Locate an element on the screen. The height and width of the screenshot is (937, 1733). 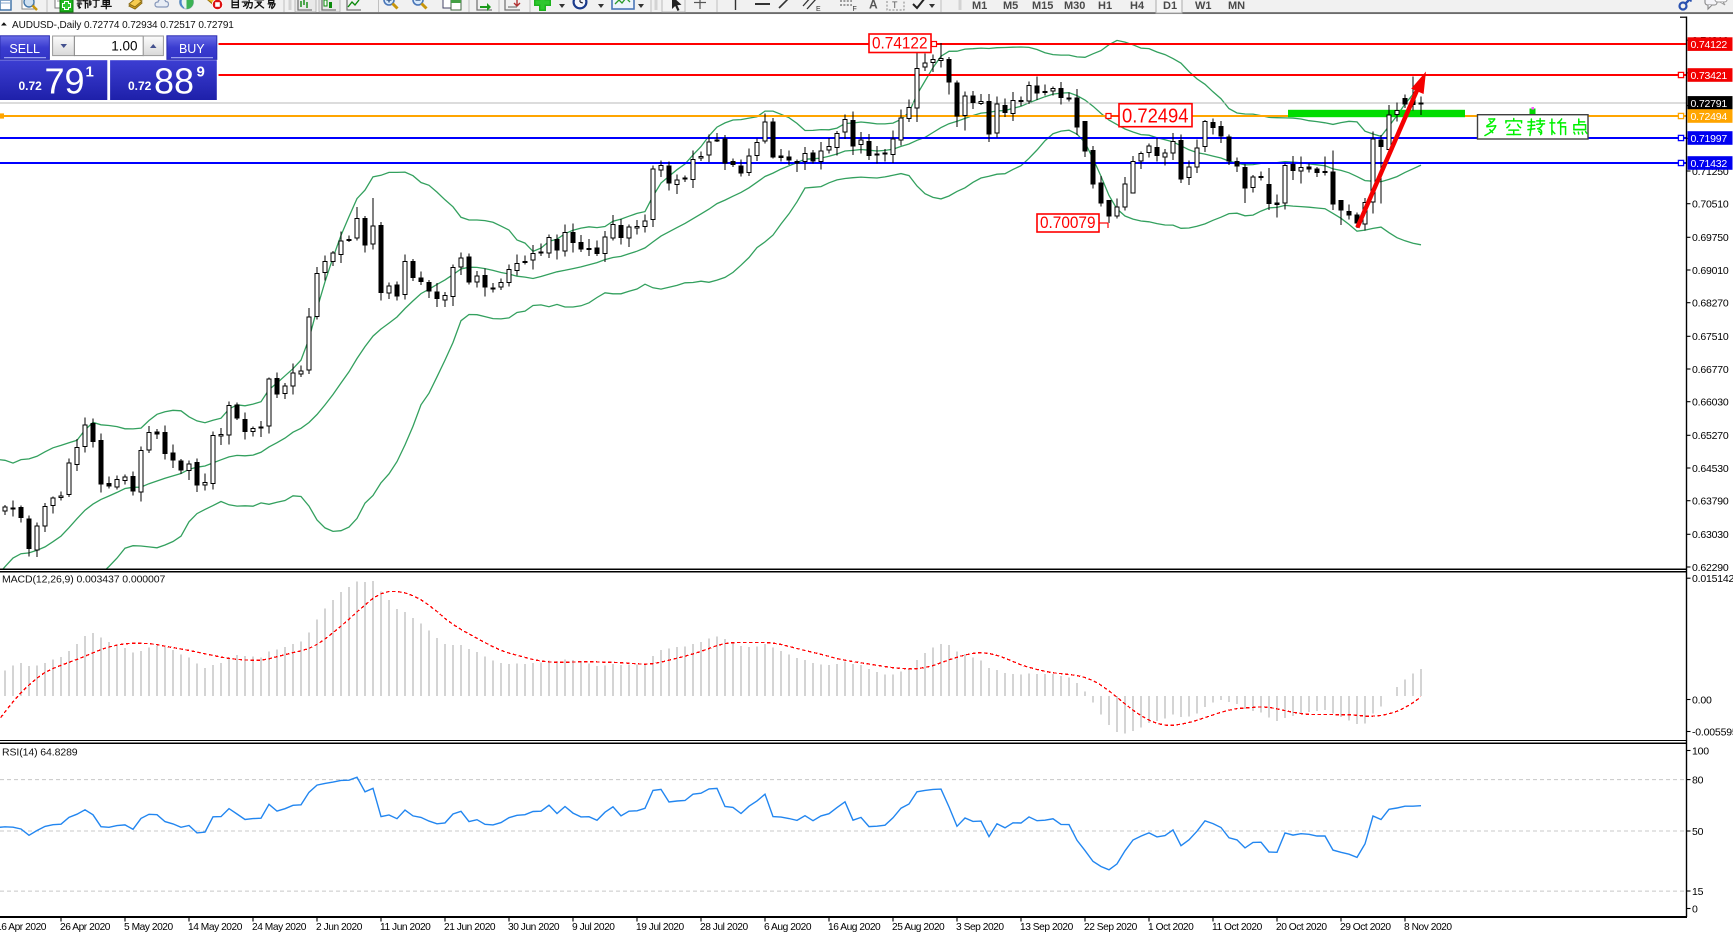
svg-text: M5 is located at coordinates (1010, 6).